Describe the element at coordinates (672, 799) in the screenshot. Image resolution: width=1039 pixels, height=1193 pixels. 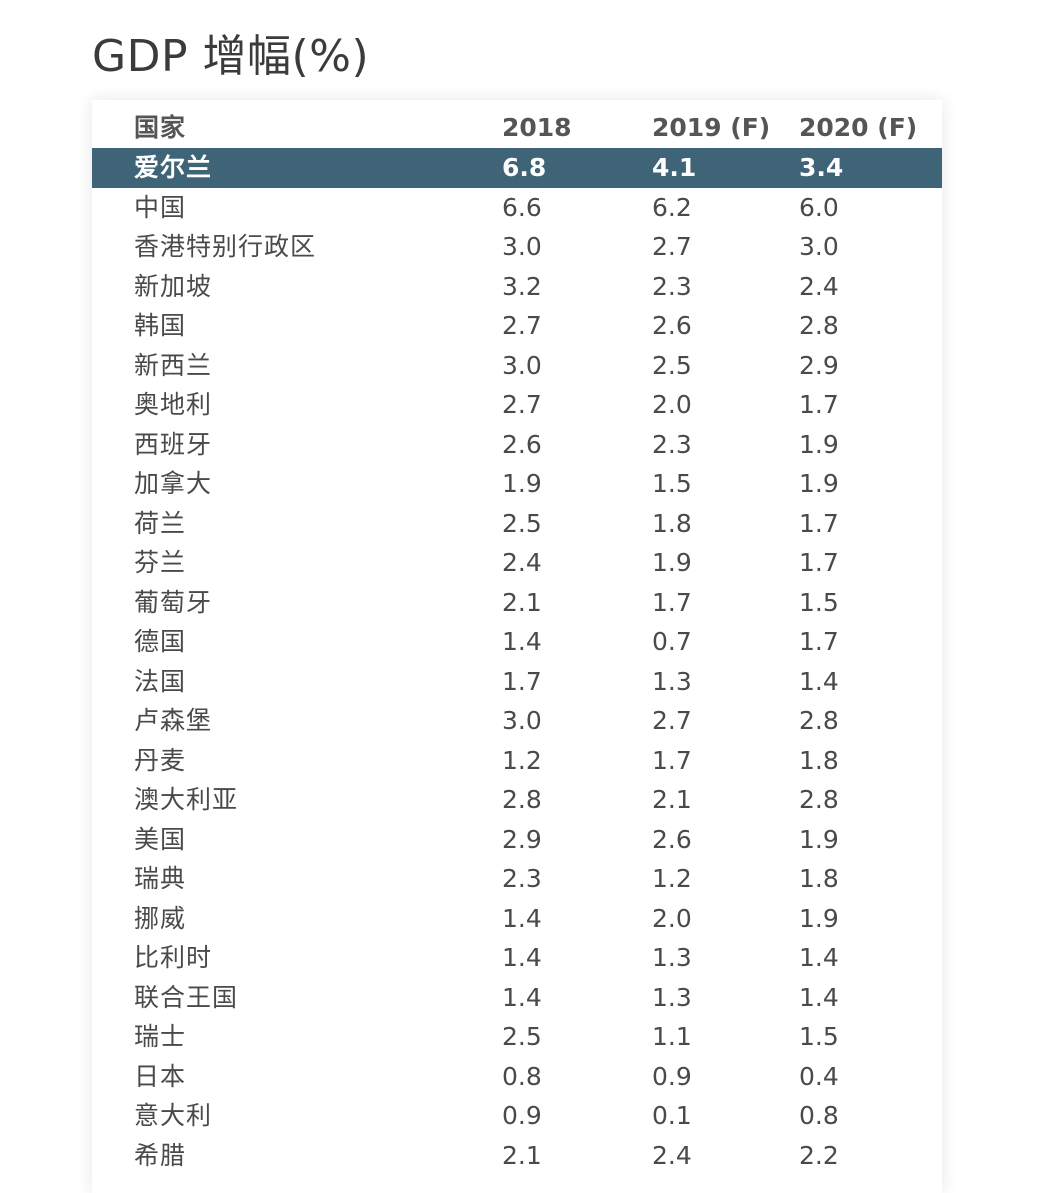
I see `cell-2019: 2.1` at that location.